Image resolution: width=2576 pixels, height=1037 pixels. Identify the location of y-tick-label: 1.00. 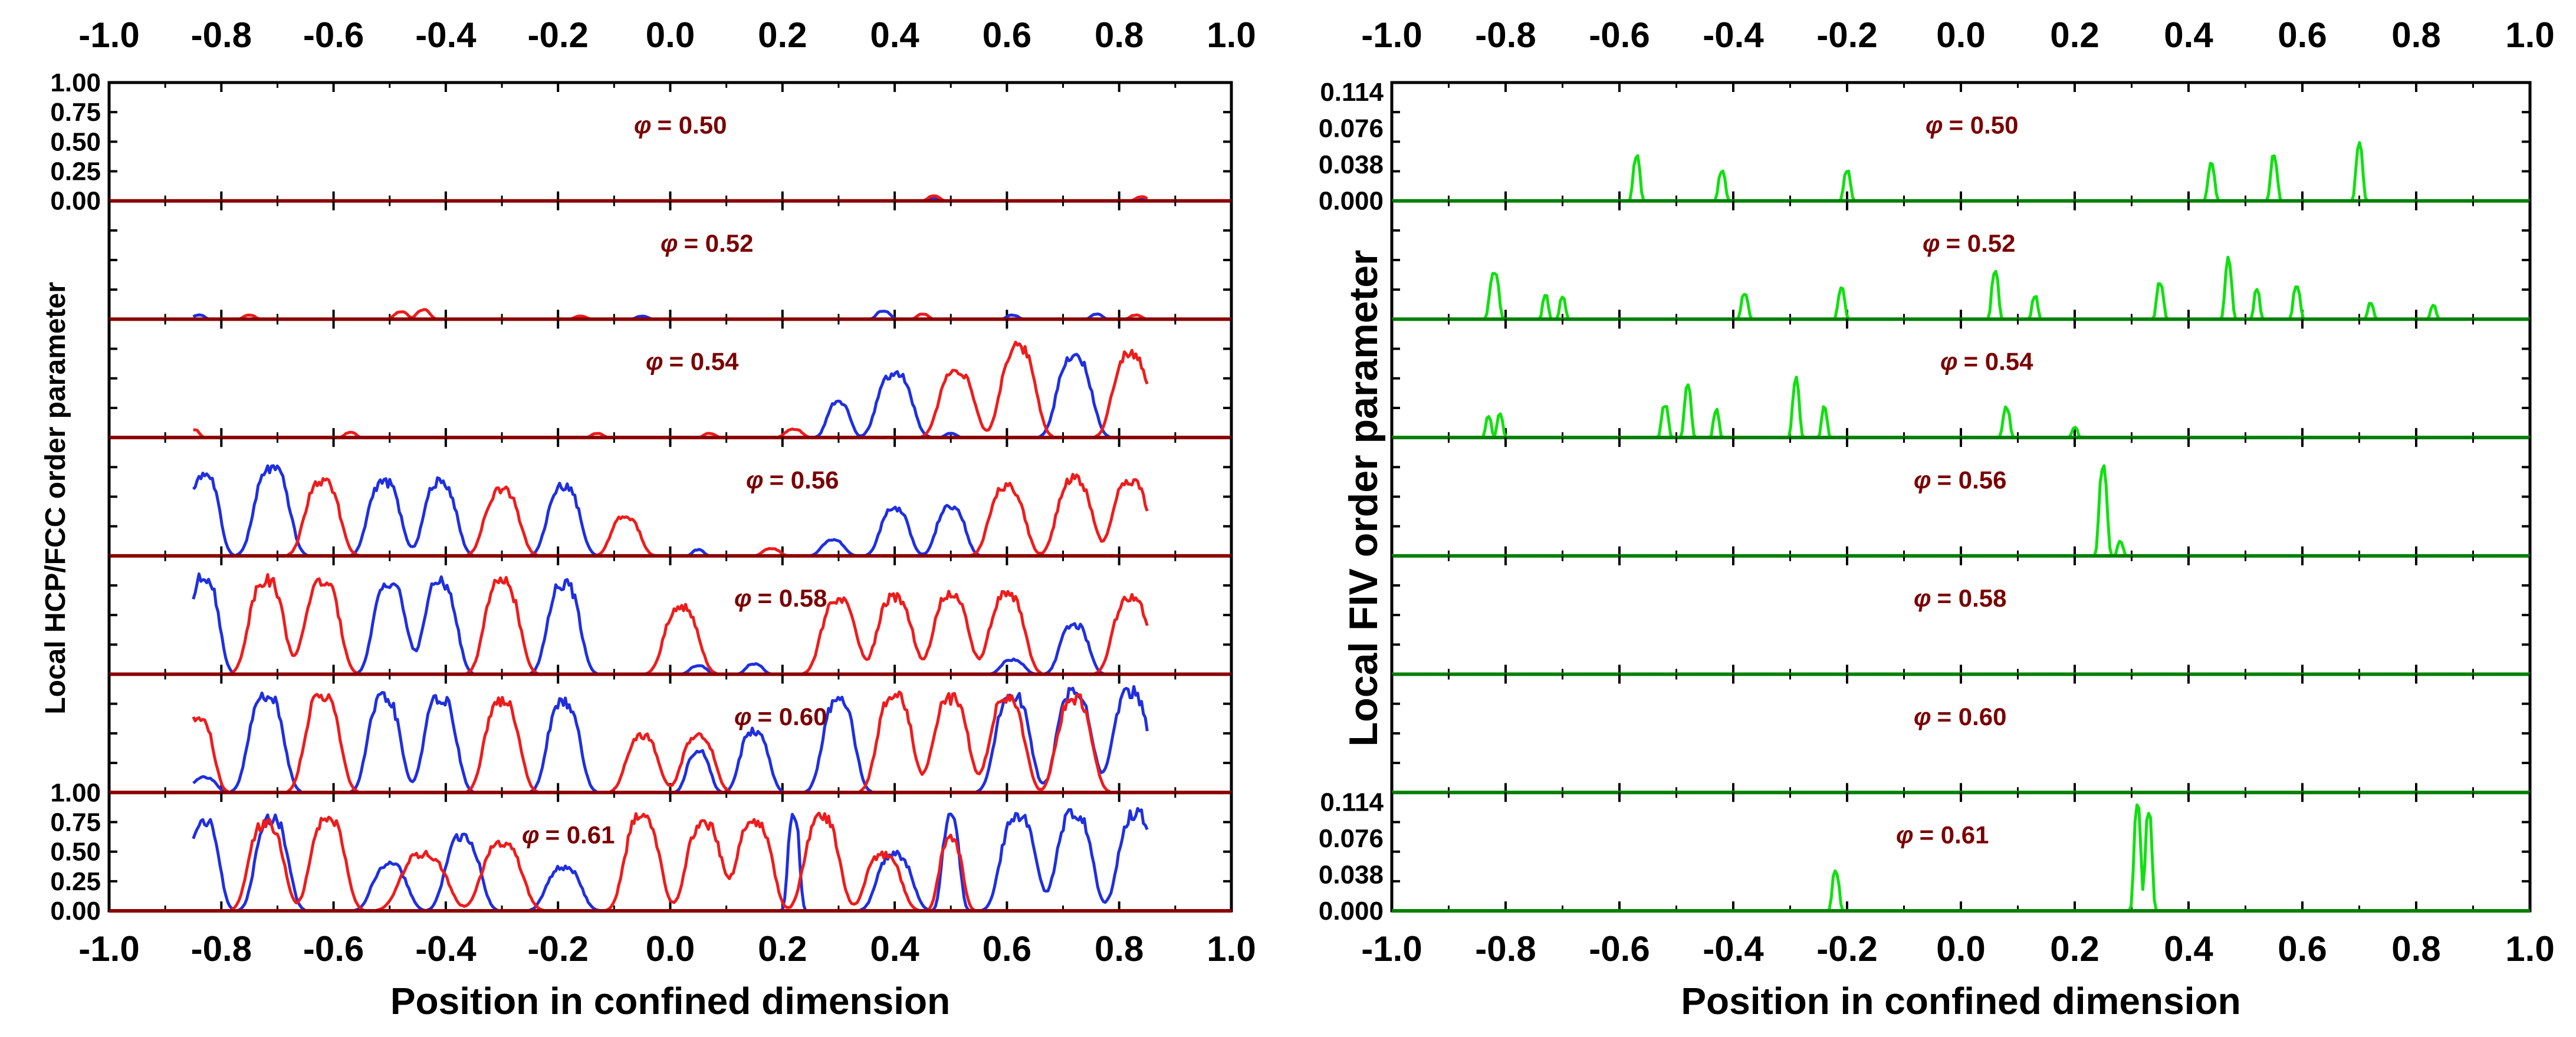
(75, 82).